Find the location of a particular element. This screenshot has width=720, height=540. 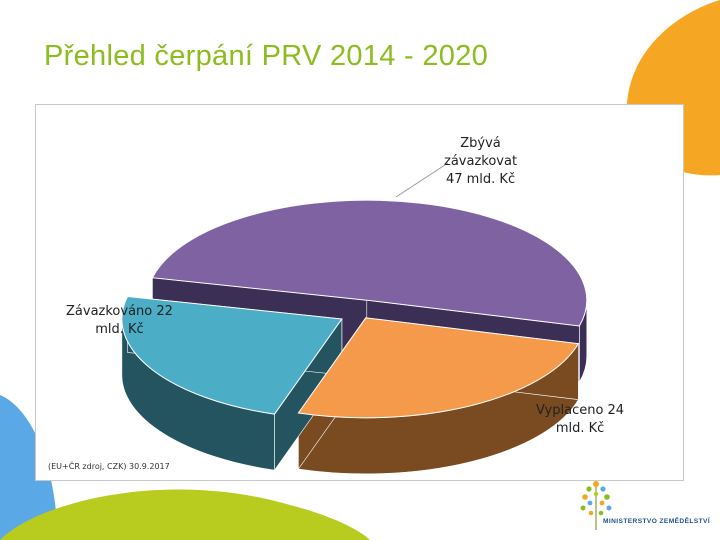

ministry-logo: MINISTERSTVO ZEMĚDĚLSTVÍ is located at coordinates (644, 506).